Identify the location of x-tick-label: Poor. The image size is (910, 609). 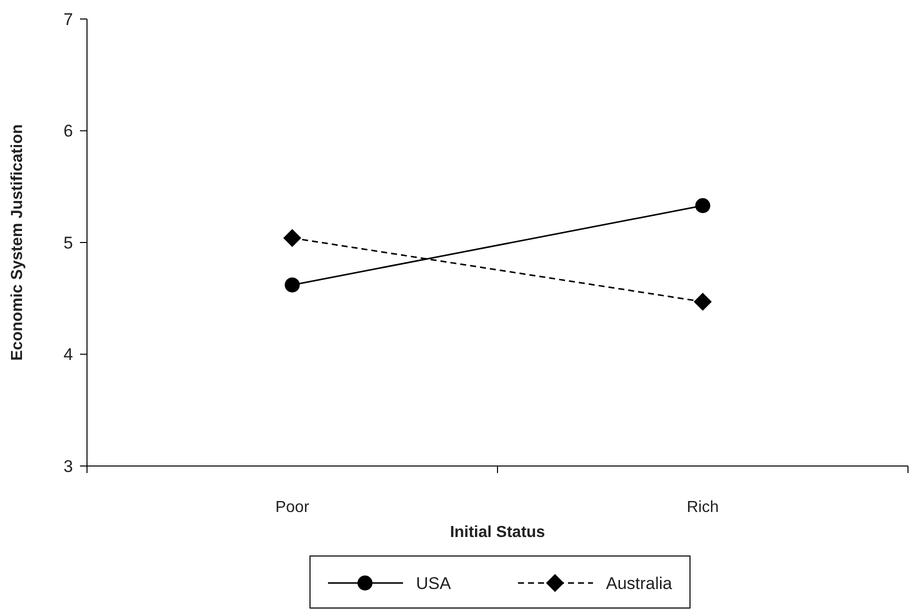
(292, 507).